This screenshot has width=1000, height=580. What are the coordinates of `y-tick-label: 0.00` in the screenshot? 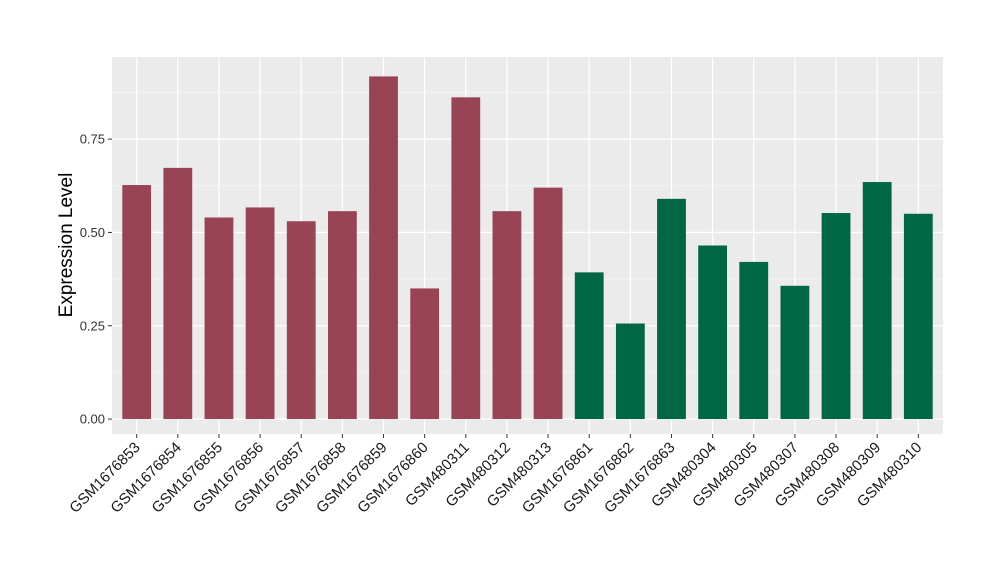 It's located at (92, 419).